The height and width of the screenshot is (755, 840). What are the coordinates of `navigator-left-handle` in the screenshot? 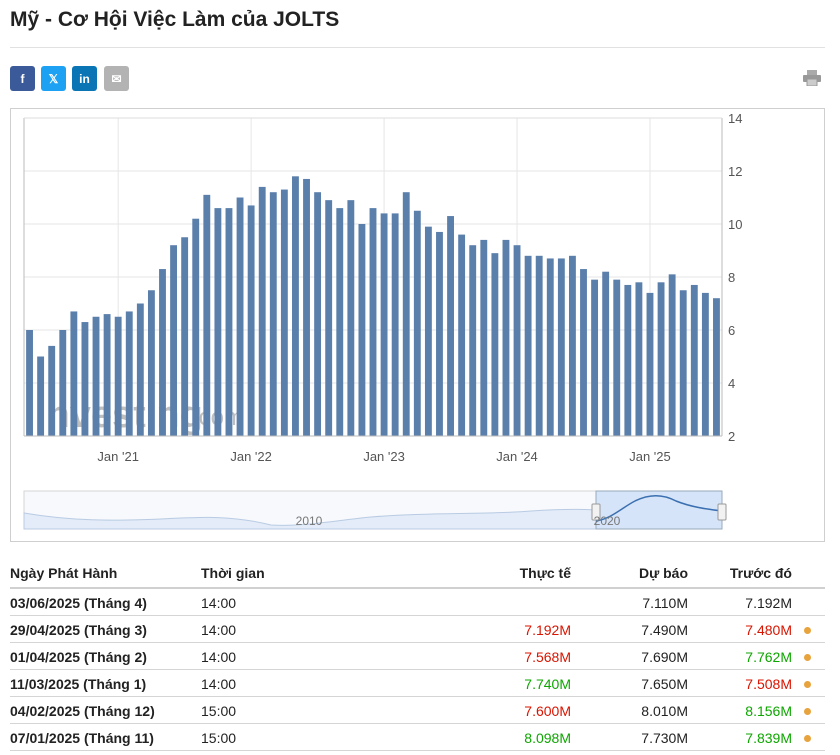 It's located at (596, 512).